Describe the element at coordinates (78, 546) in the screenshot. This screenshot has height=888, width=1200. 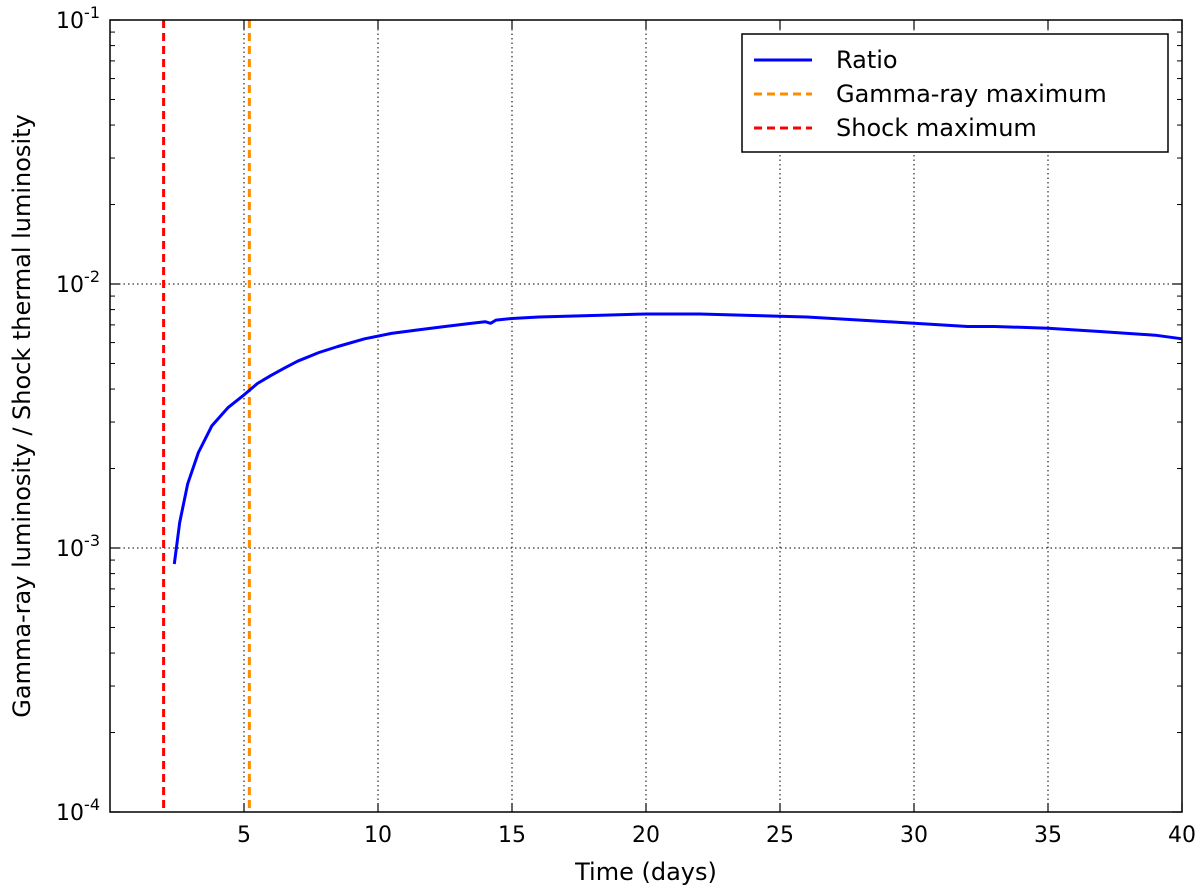
I see `y-tick-label: 10⁻³` at that location.